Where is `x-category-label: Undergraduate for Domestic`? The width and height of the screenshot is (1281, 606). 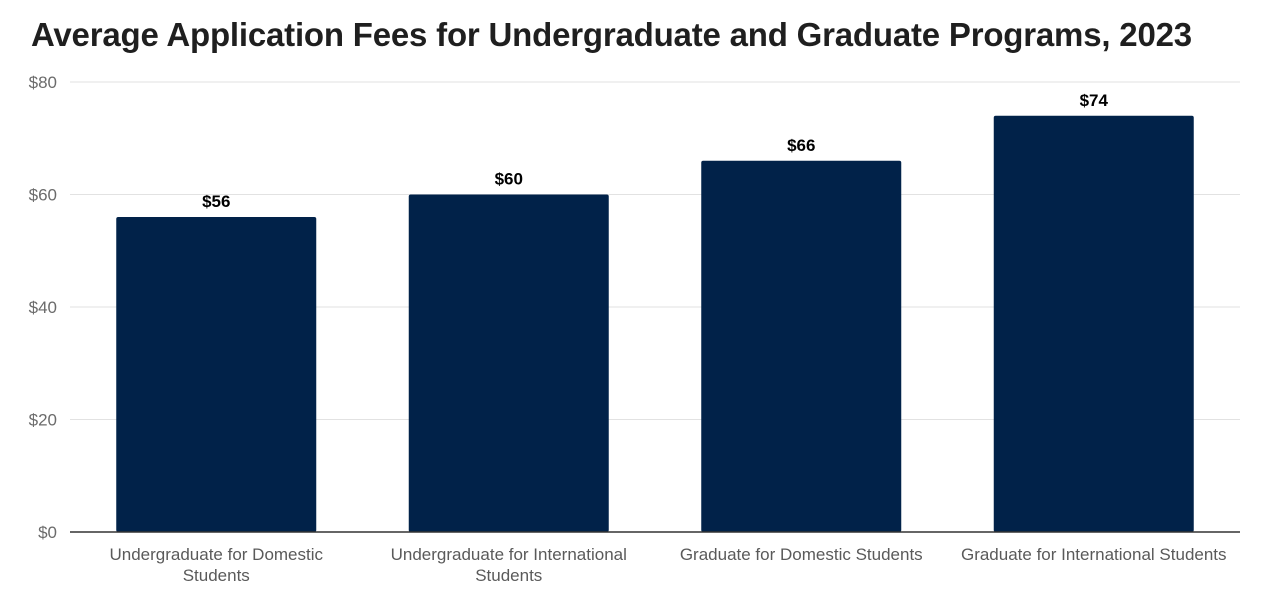
x-category-label: Undergraduate for Domestic is located at coordinates (216, 554).